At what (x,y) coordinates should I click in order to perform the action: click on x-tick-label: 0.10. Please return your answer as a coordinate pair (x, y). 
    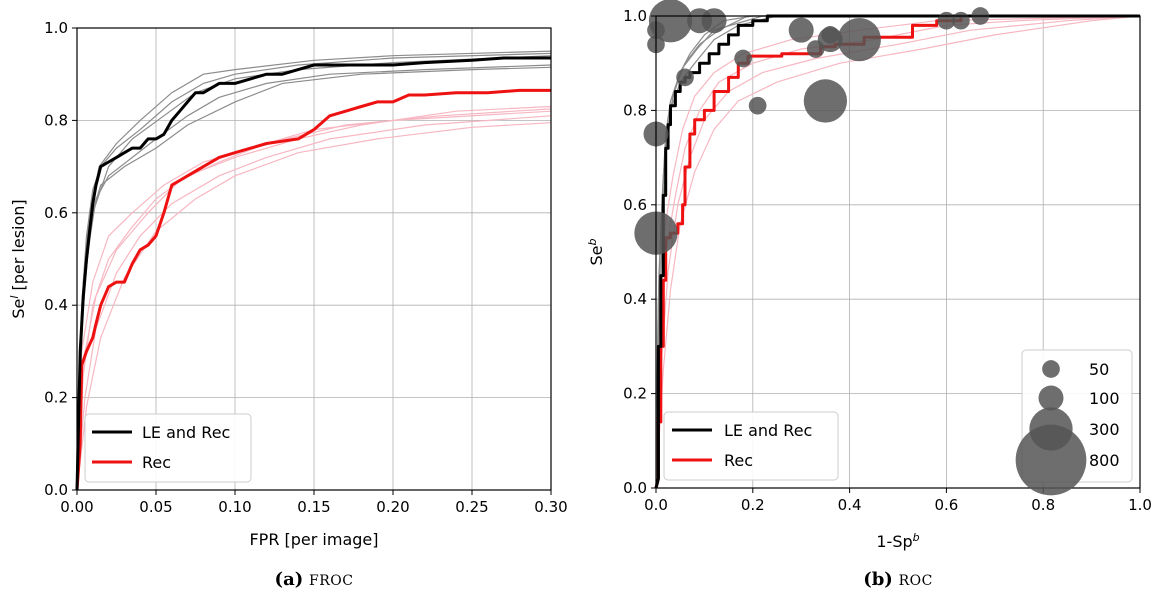
    Looking at the image, I should click on (234, 507).